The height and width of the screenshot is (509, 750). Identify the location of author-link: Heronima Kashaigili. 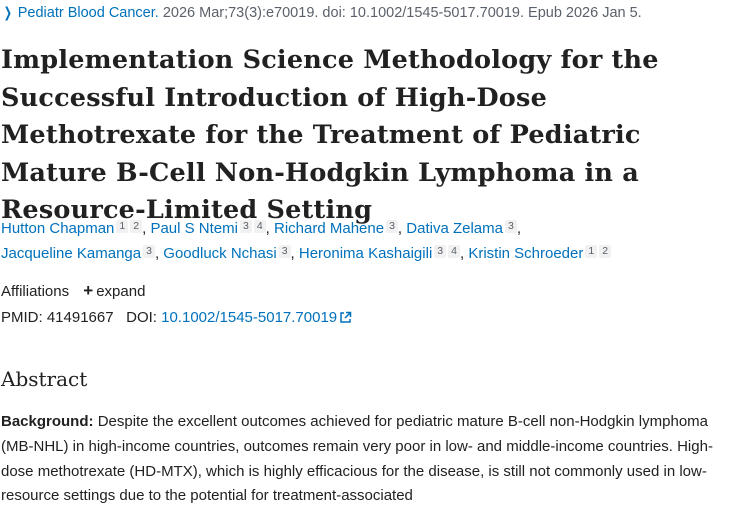
(365, 253).